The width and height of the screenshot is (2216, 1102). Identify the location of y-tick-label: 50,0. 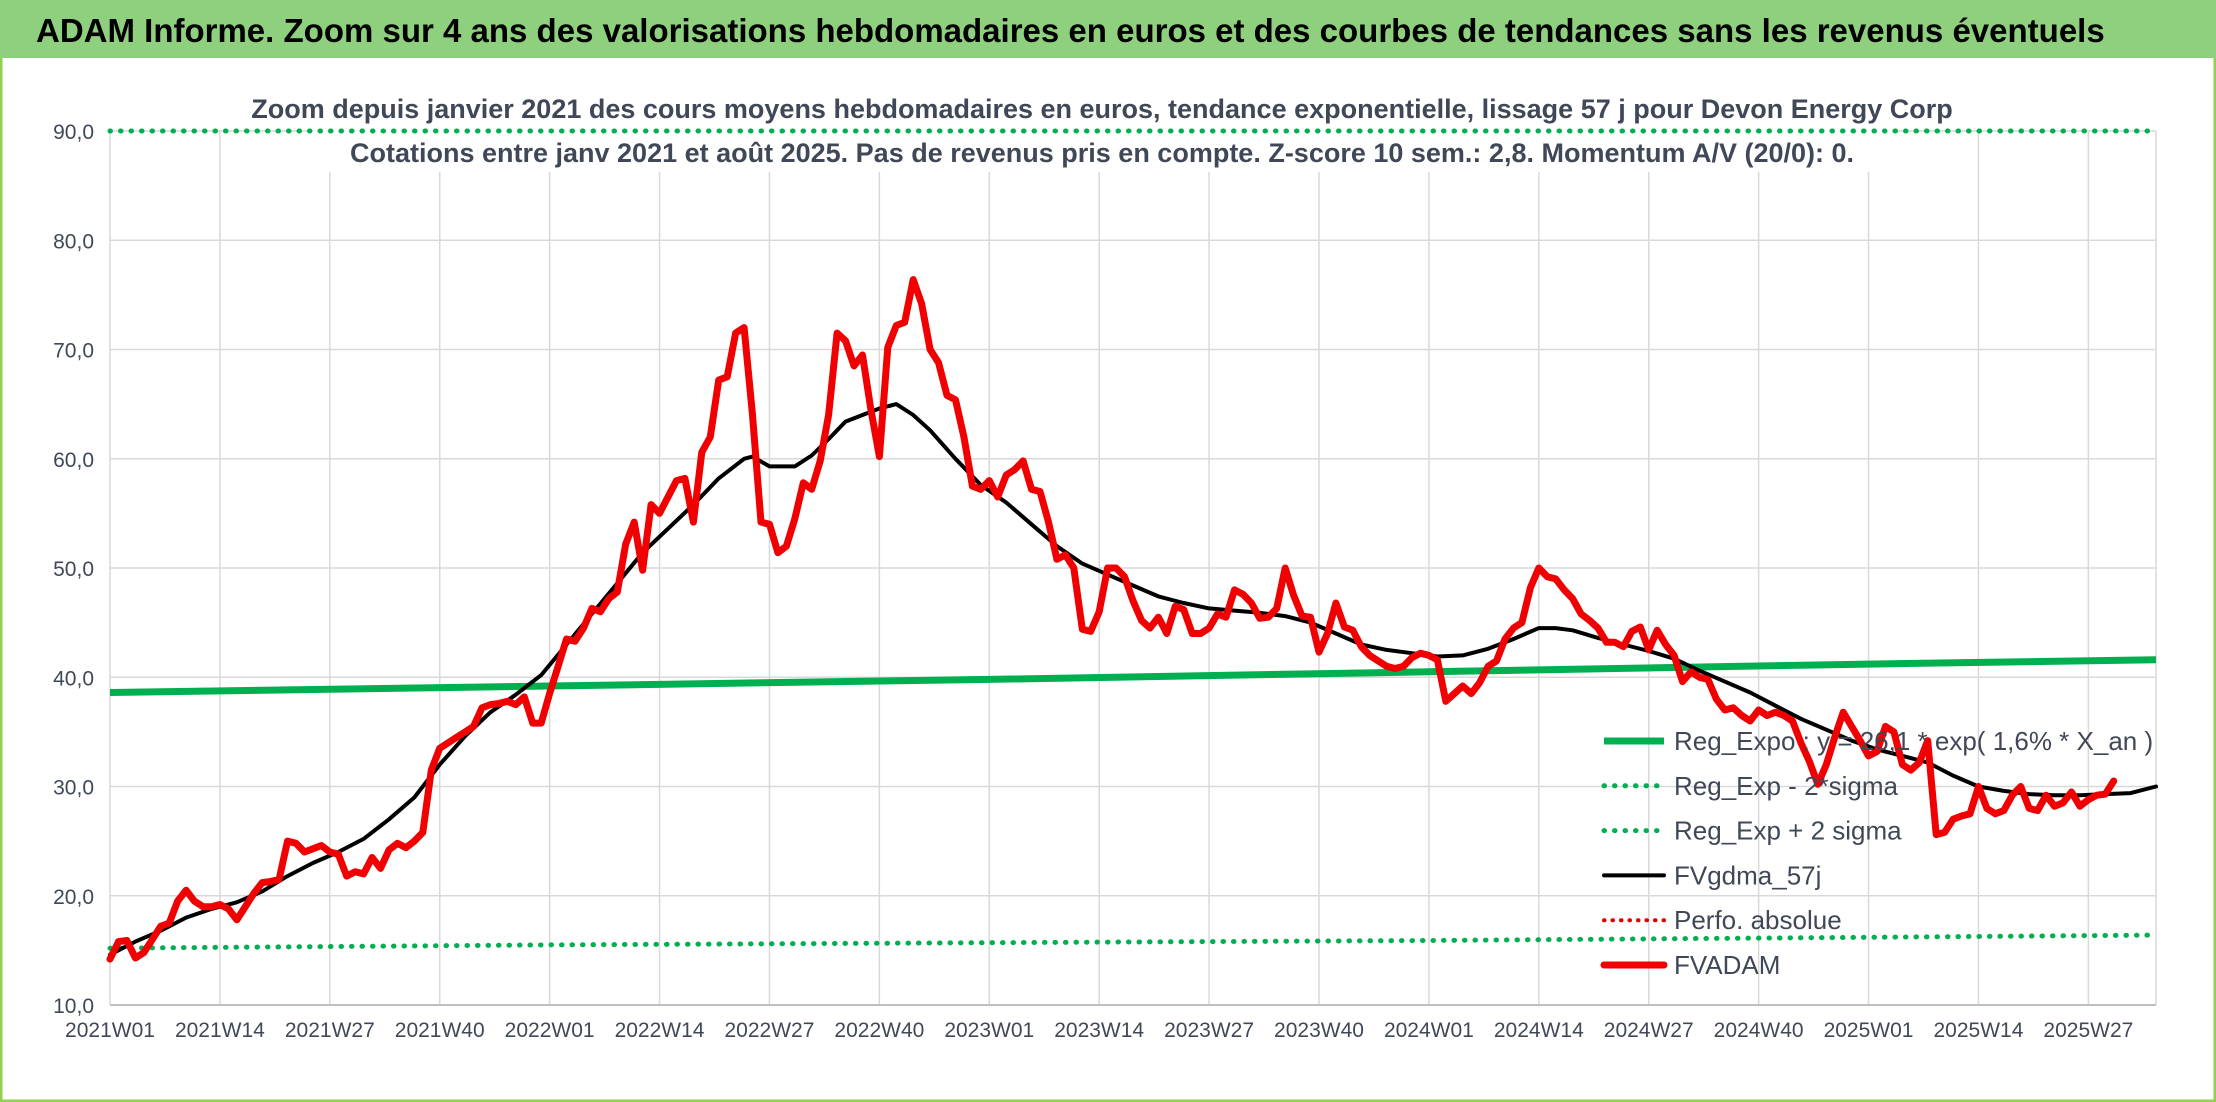
(73, 569).